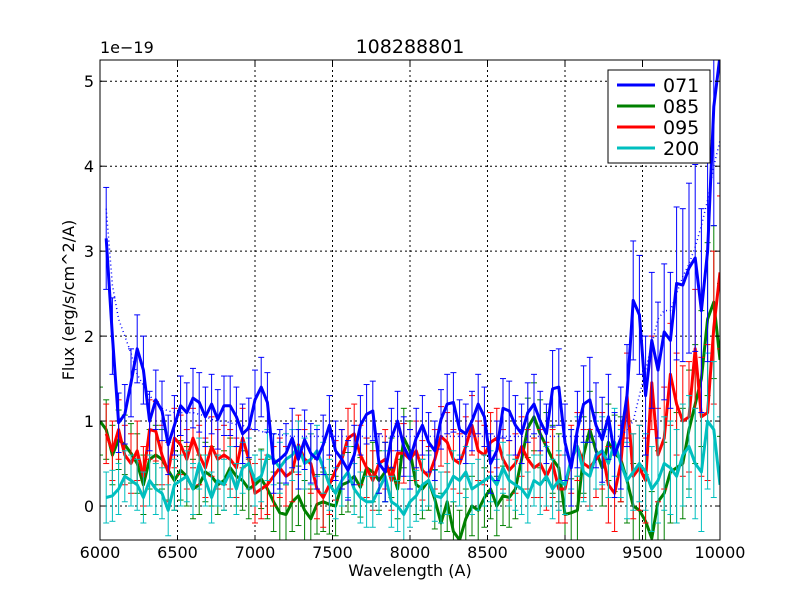 The image size is (800, 600). Describe the element at coordinates (681, 149) in the screenshot. I see `legend-label-200: 200` at that location.